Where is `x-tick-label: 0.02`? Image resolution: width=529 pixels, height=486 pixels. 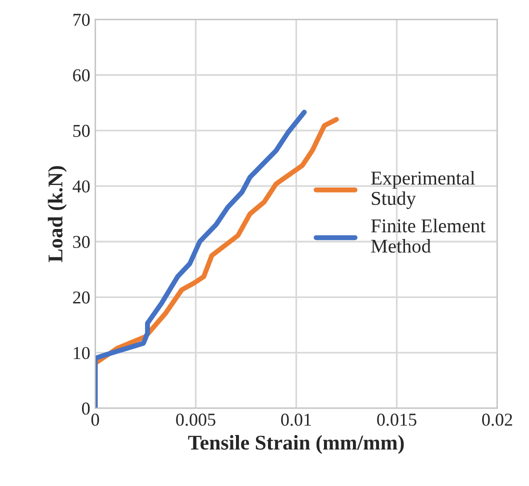 x-tick-label: 0.02 is located at coordinates (497, 420).